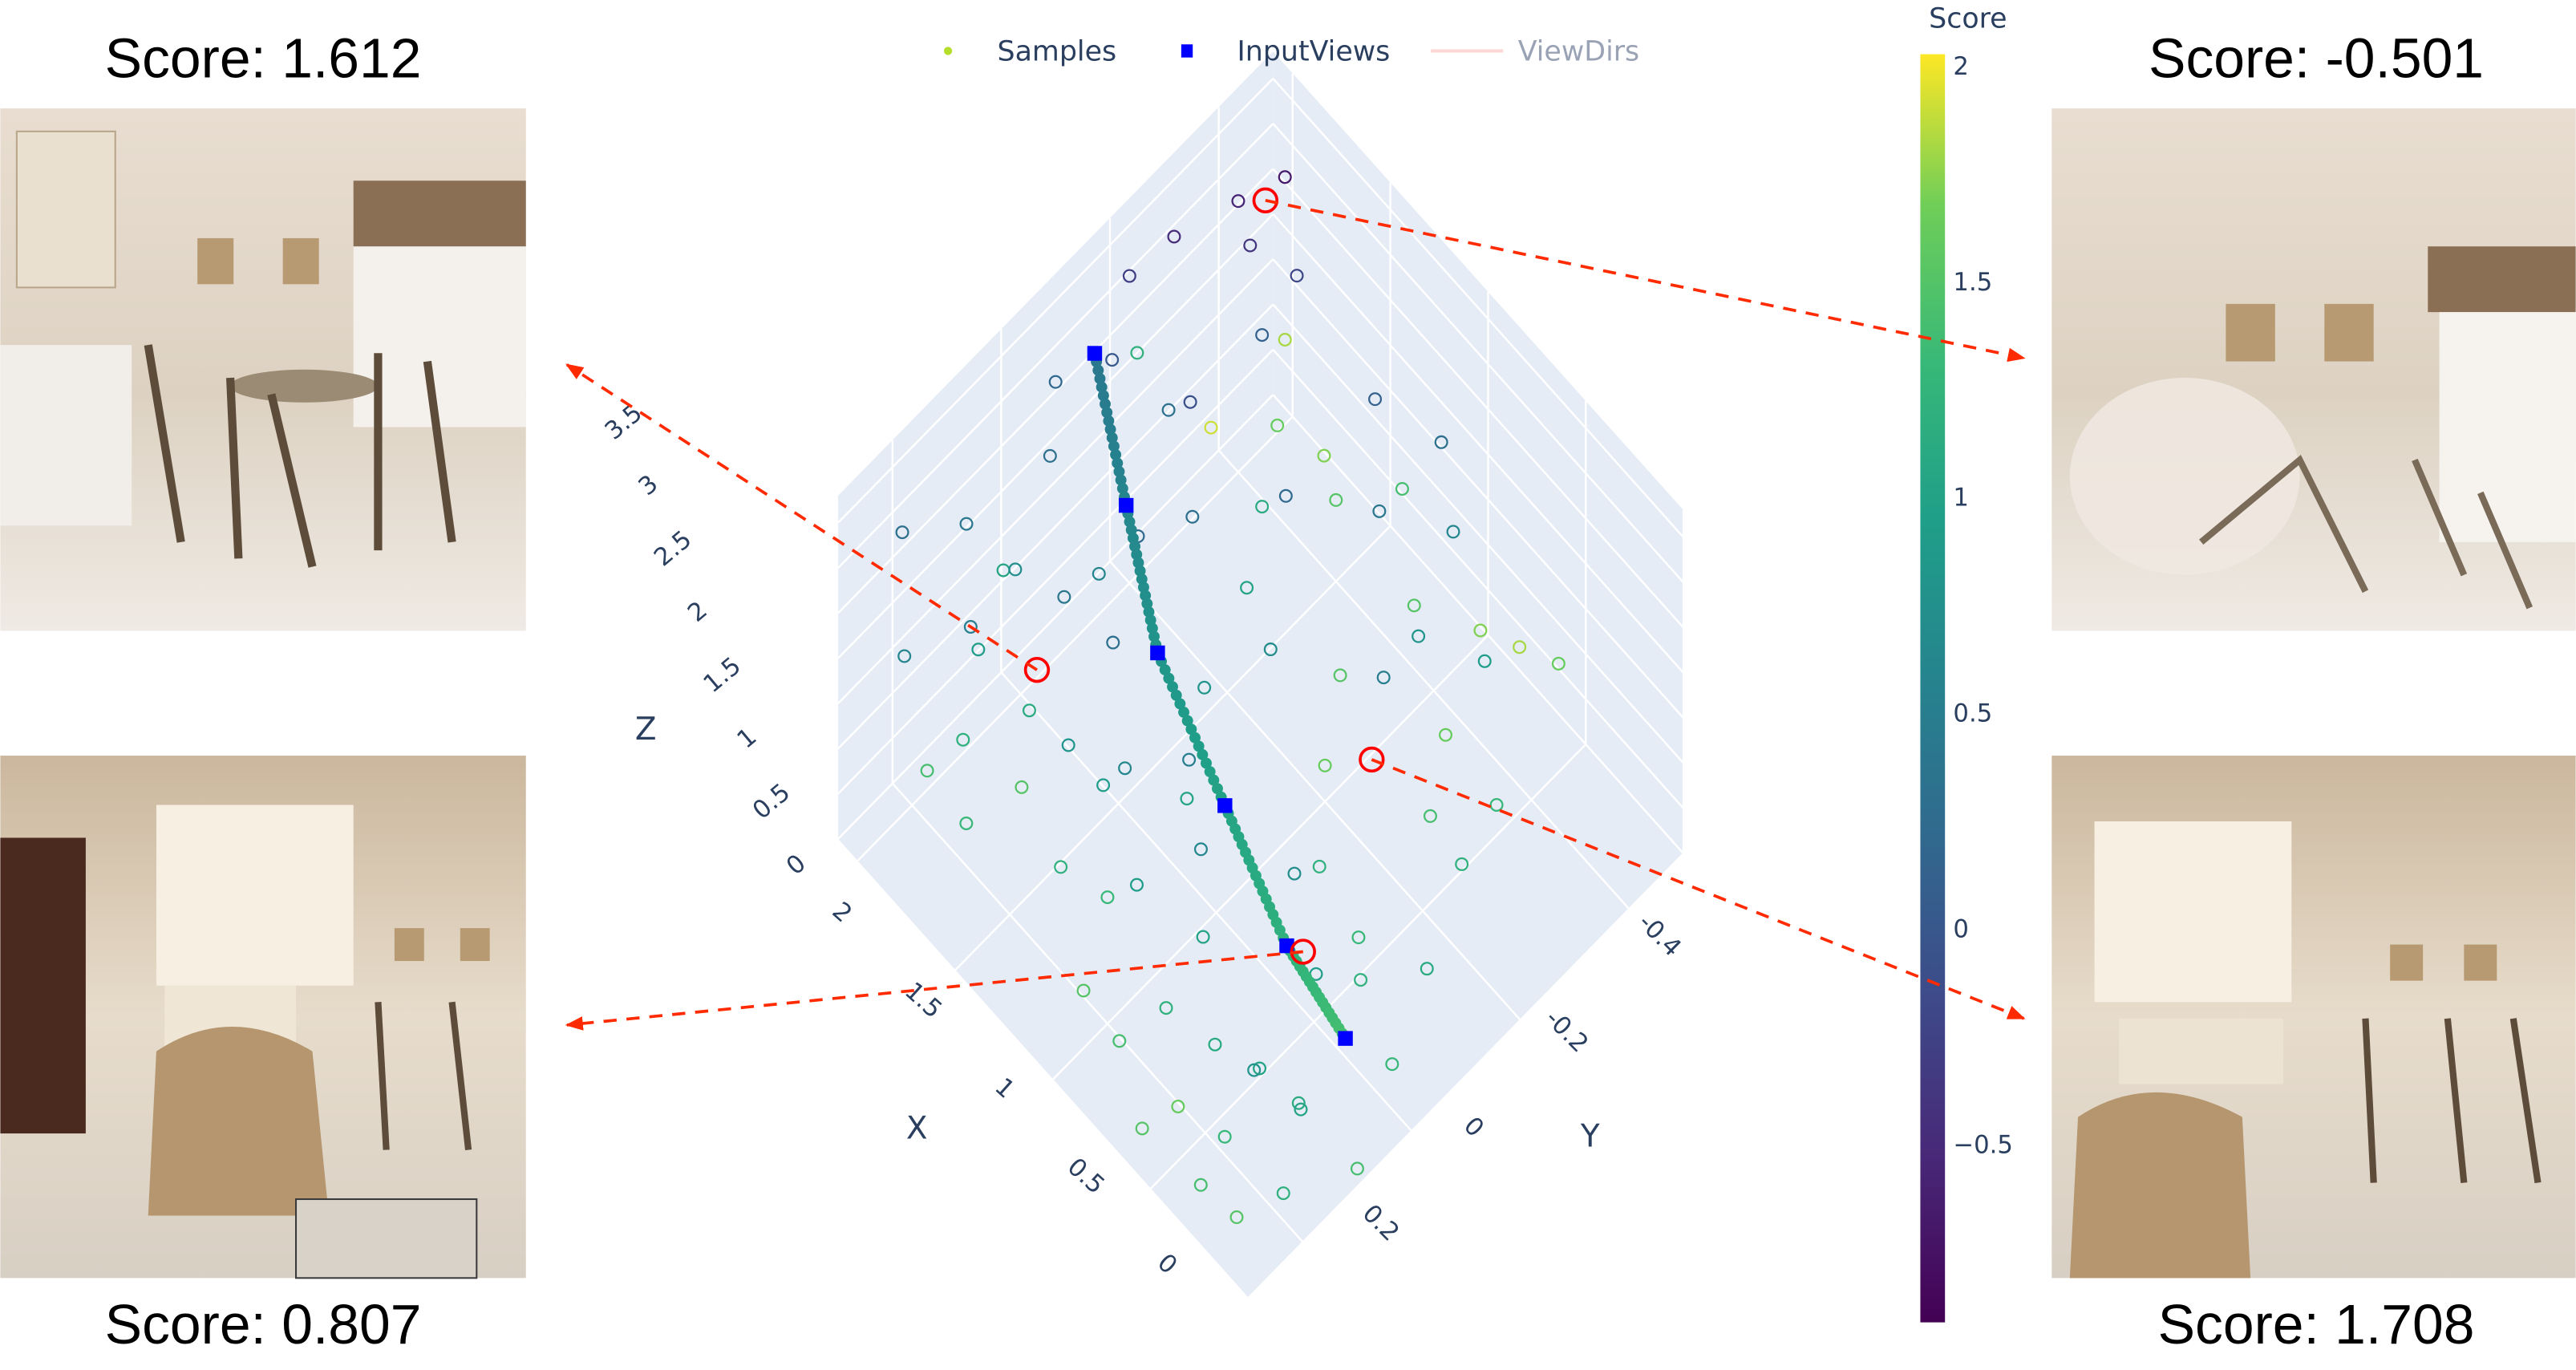  Describe the element at coordinates (1285, 52) in the screenshot. I see `legend-item-inputviews: InputViews` at that location.